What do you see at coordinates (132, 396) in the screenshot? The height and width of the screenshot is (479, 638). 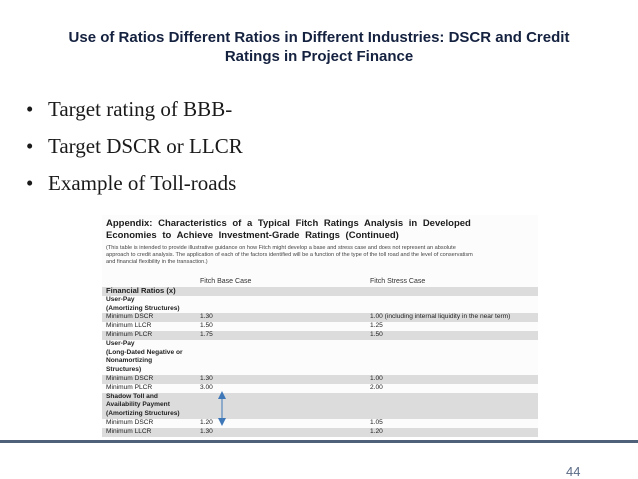 I see `row-label: Shadow Toll and` at bounding box center [132, 396].